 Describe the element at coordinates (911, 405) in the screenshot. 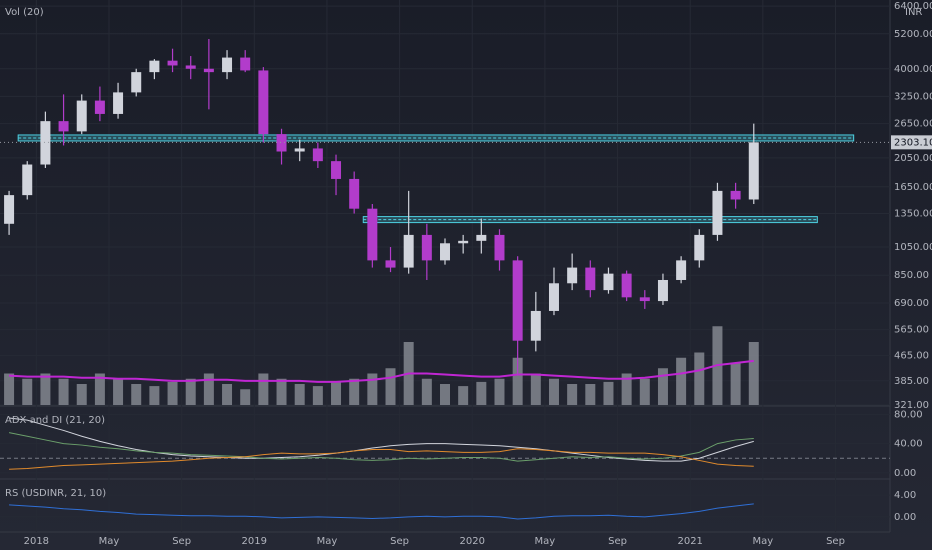

I see `y-tick-label: 321.00` at that location.